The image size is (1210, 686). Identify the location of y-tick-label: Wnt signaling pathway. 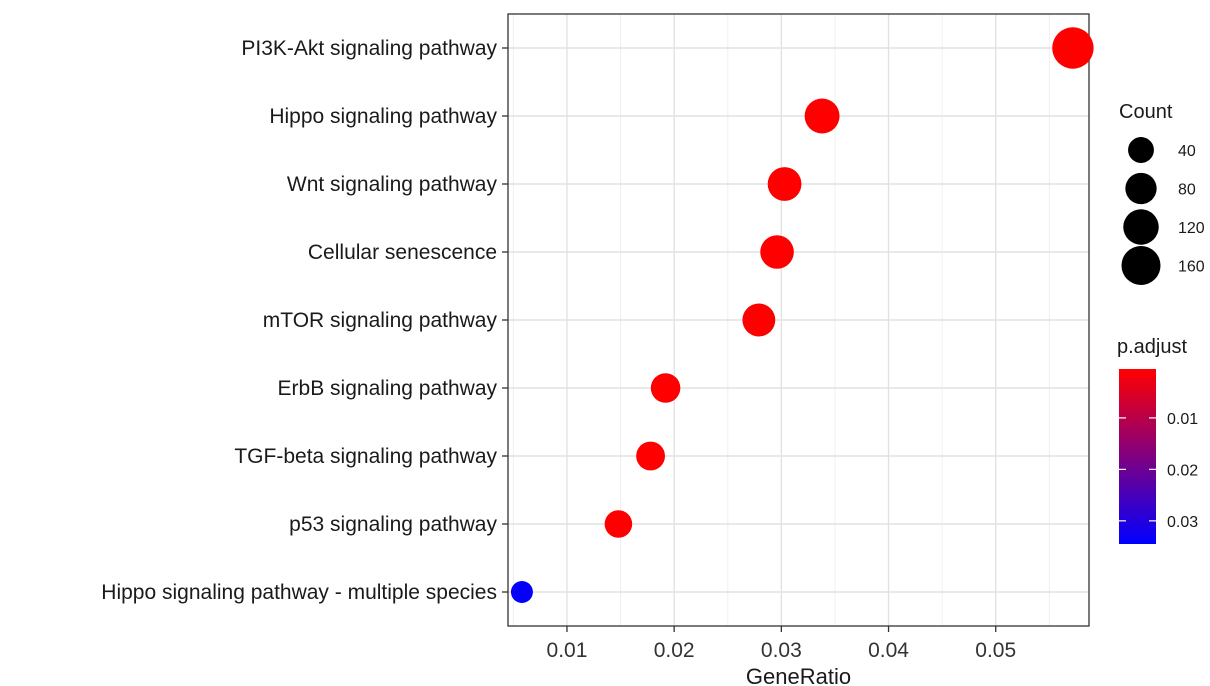
(392, 184).